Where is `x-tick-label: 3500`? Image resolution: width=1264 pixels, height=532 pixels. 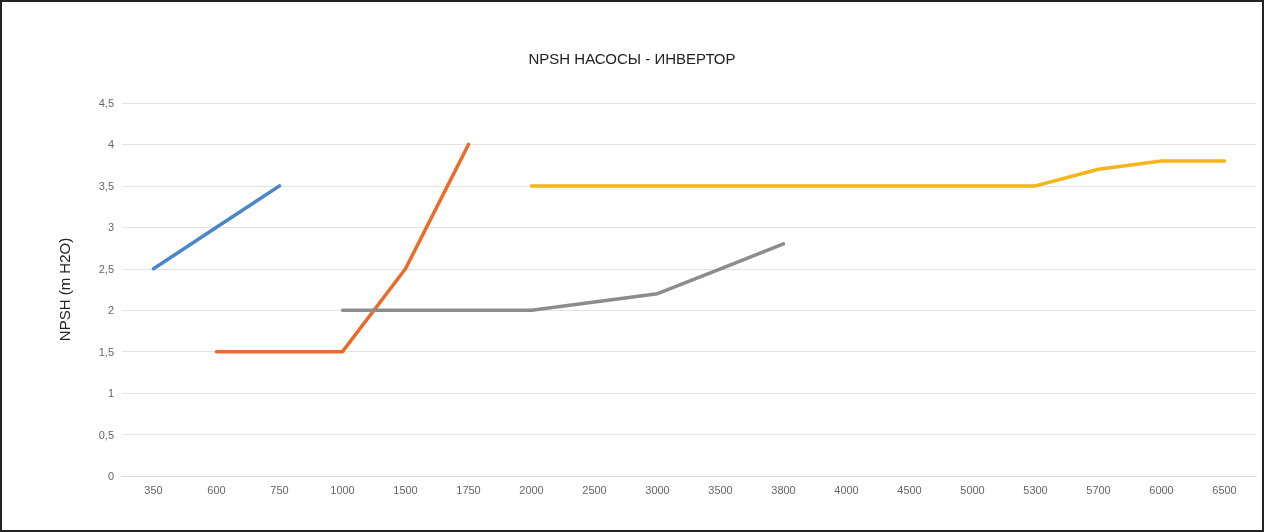
x-tick-label: 3500 is located at coordinates (720, 489).